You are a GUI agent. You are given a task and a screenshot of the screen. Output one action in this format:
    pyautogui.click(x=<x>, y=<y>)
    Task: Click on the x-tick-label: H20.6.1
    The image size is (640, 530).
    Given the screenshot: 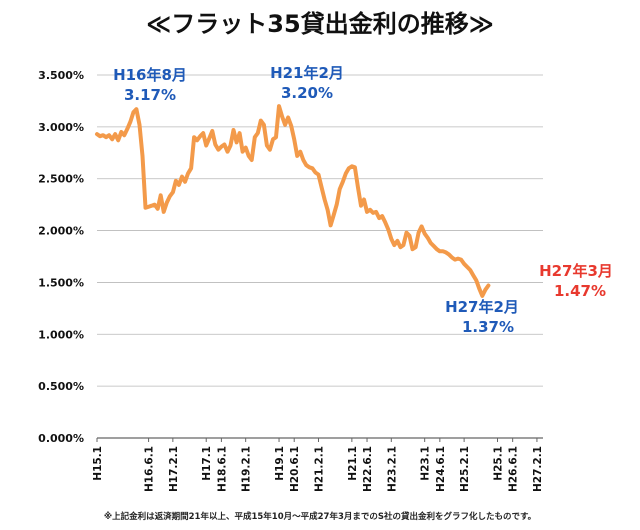 What is the action you would take?
    pyautogui.click(x=295, y=469)
    